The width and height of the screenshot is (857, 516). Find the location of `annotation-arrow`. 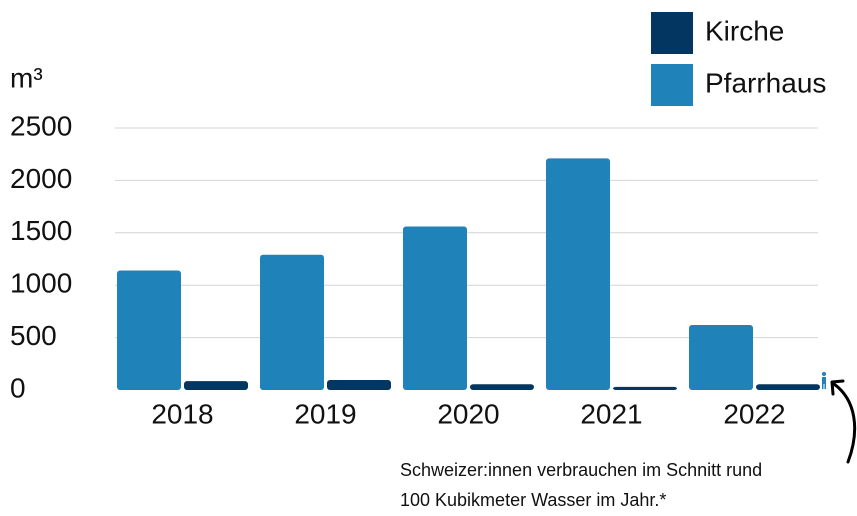

annotation-arrow is located at coordinates (844, 423).